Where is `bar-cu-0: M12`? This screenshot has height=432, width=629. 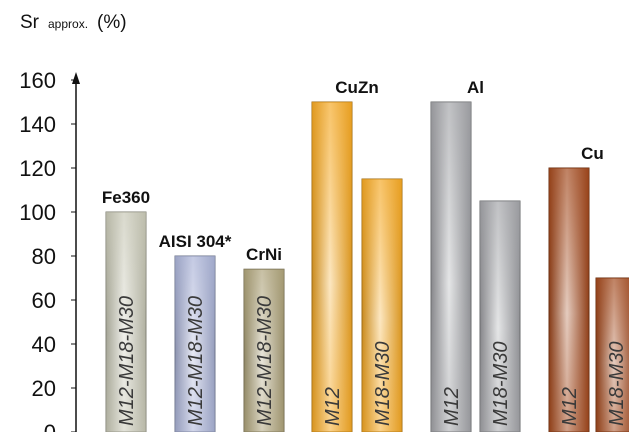 bar-cu-0: M12 is located at coordinates (569, 299).